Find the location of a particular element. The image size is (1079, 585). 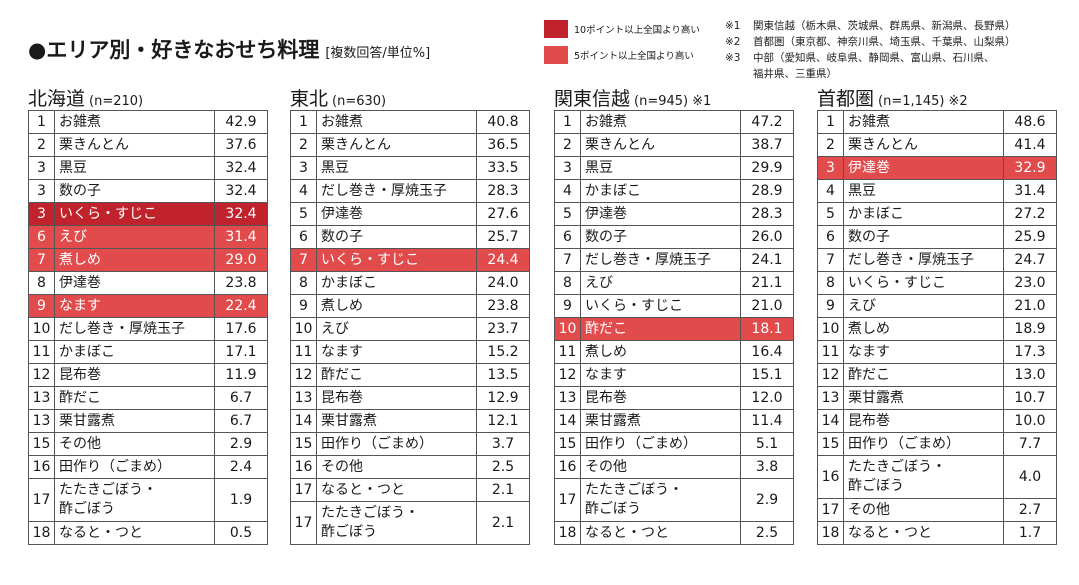

table-row: 16 たたきごぼう・ 酢ごぼう 4.0 is located at coordinates (937, 477).